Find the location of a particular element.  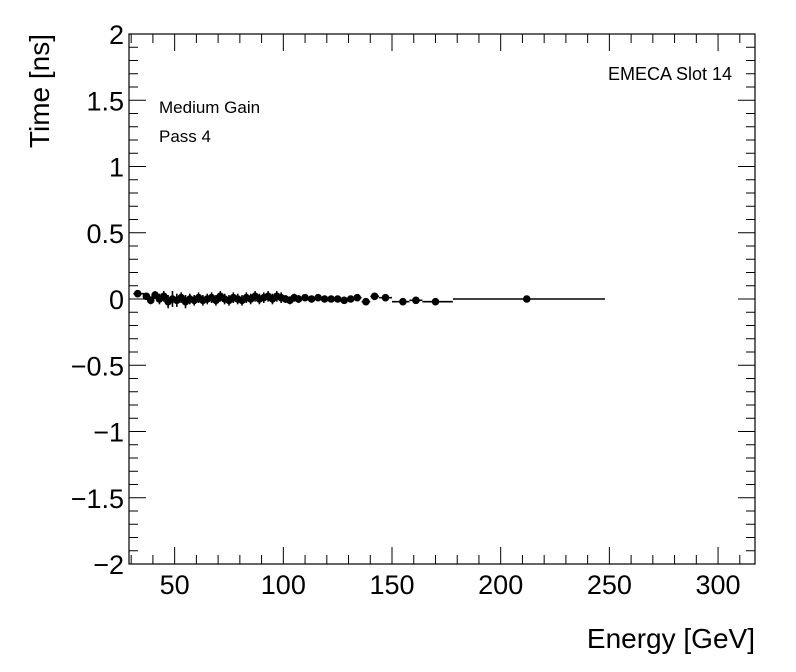

y-tick-label: 0 is located at coordinates (116, 300).